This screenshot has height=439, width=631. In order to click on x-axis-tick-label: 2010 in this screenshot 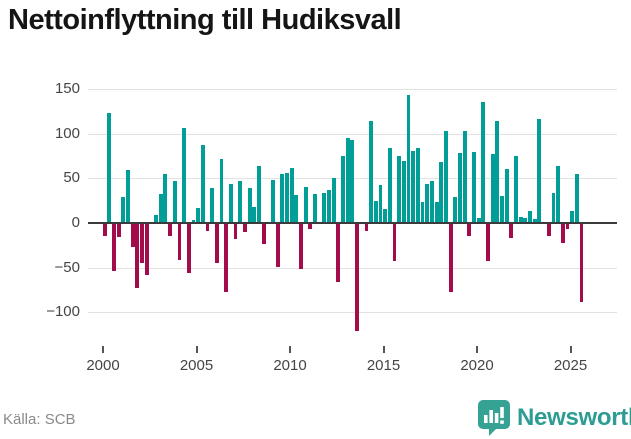, I will do `click(290, 365)`.